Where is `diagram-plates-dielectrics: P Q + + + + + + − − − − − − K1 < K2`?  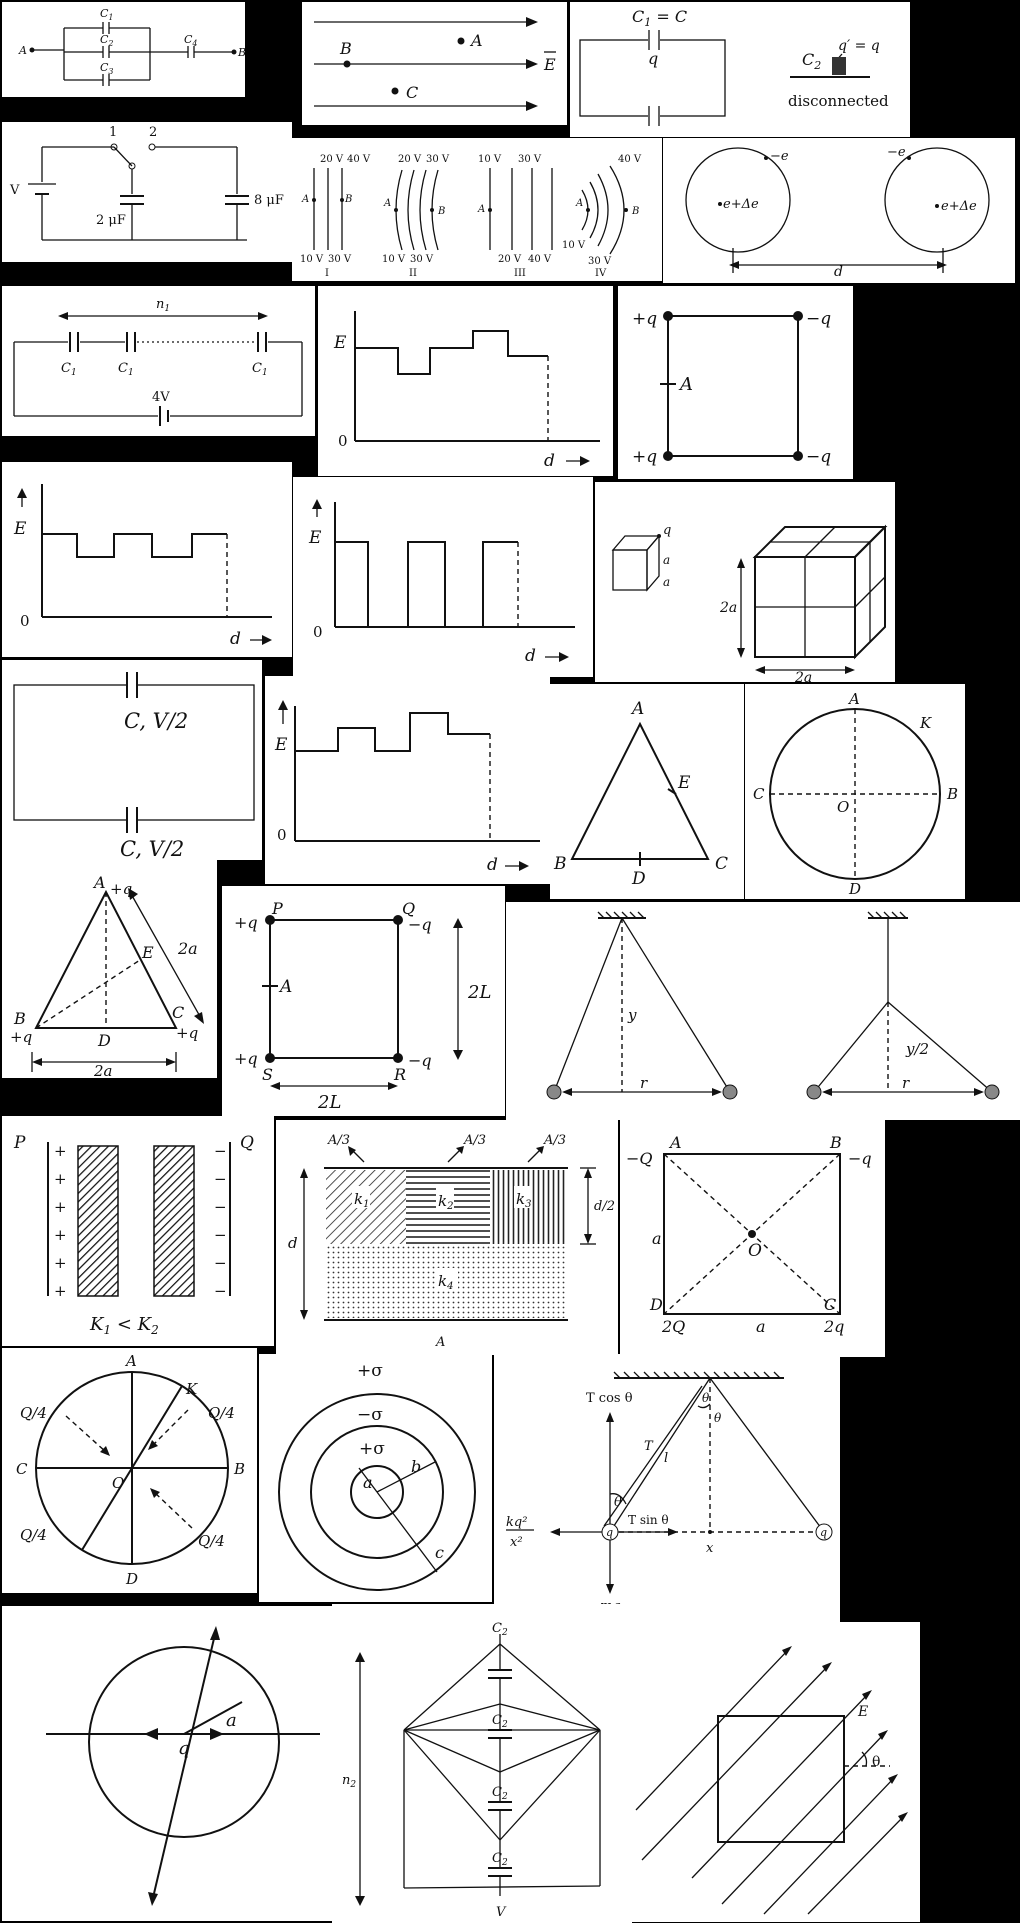
diagram-plates-dielectrics: P Q + + + + + + − − − − − − K1 < K2 is located at coordinates (138, 1231).